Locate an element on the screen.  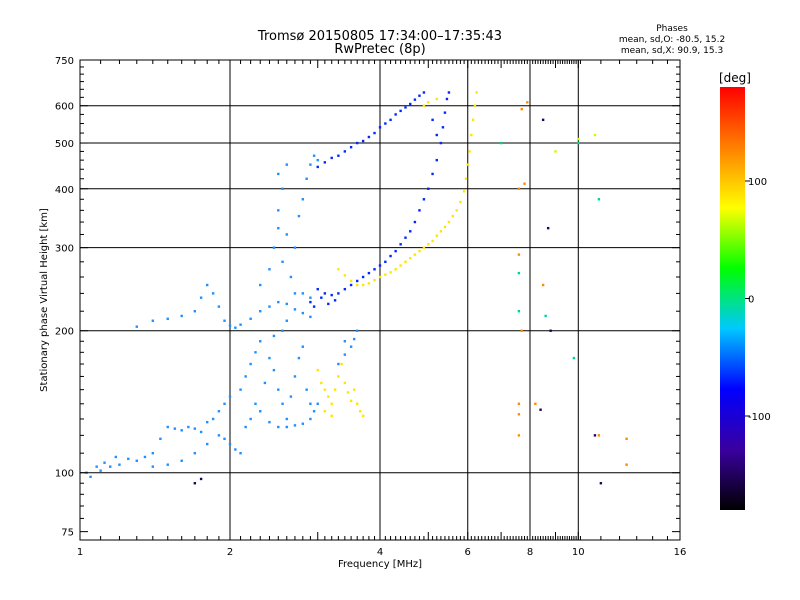
x-tick-label: 8 is located at coordinates (530, 552).